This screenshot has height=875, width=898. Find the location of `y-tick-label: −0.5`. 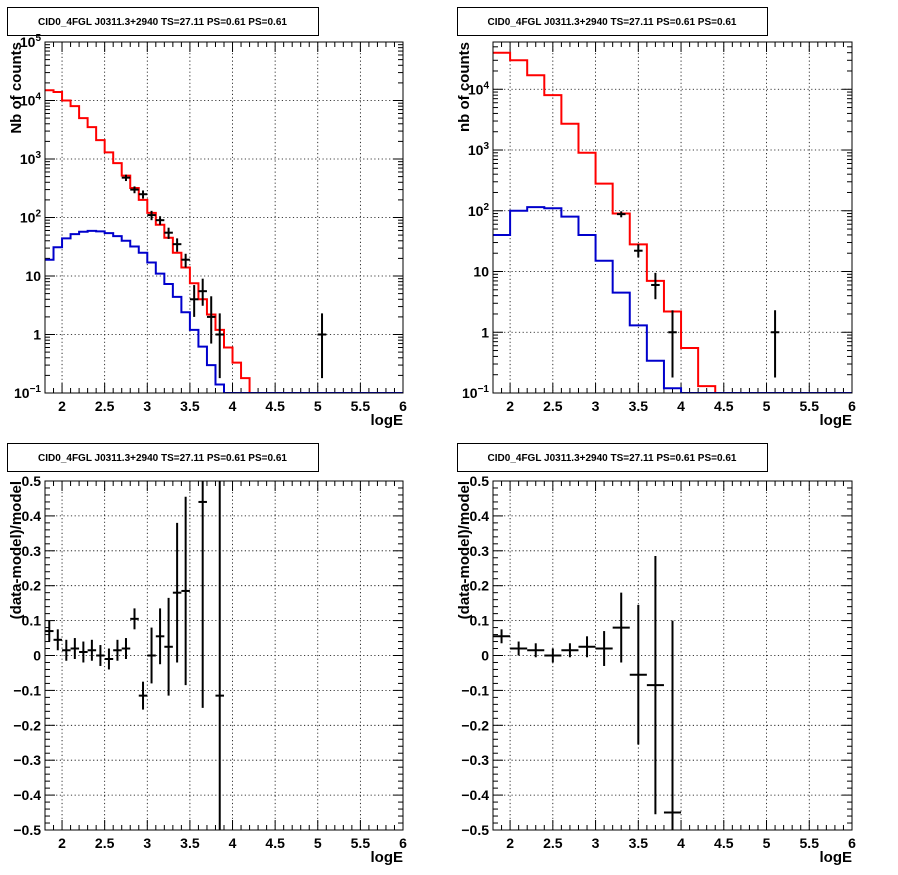

y-tick-label: −0.5 is located at coordinates (27, 830).